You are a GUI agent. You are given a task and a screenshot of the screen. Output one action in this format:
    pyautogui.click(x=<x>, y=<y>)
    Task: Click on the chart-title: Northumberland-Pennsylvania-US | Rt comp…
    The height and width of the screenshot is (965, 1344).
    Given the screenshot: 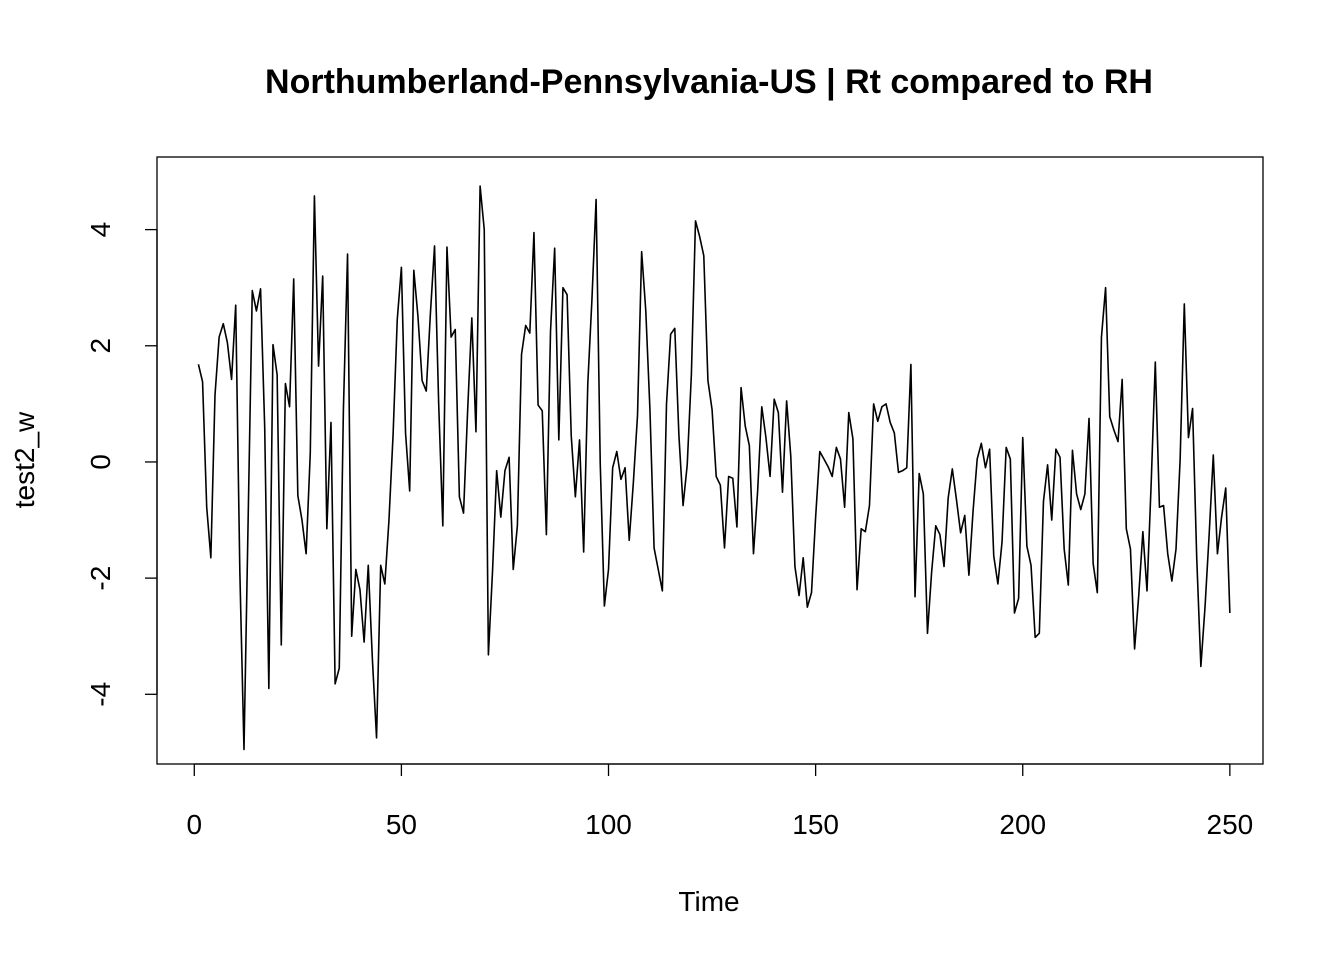 What is the action you would take?
    pyautogui.click(x=709, y=82)
    